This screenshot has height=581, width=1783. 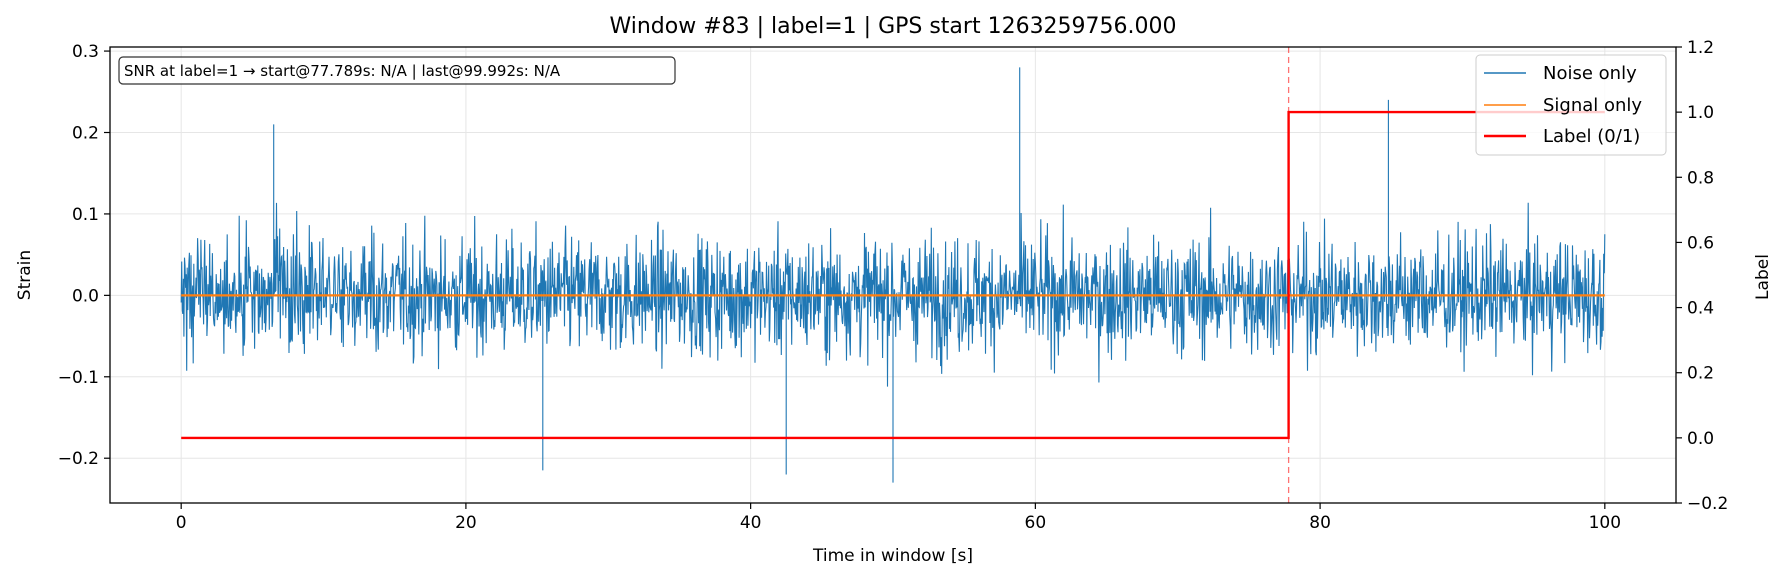 I want to click on y-left-tick-label-3: 0.1, so click(x=85, y=215).